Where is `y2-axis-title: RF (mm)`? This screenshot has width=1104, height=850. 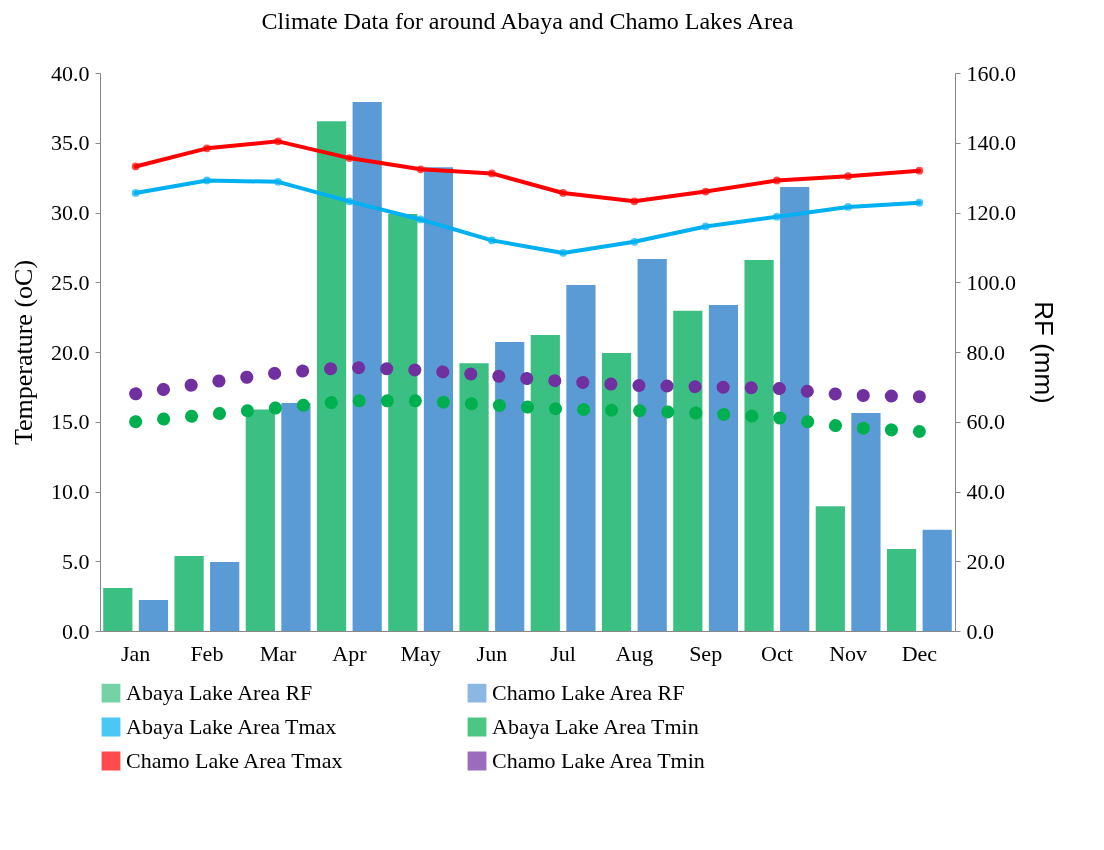
y2-axis-title: RF (mm) is located at coordinates (1044, 352).